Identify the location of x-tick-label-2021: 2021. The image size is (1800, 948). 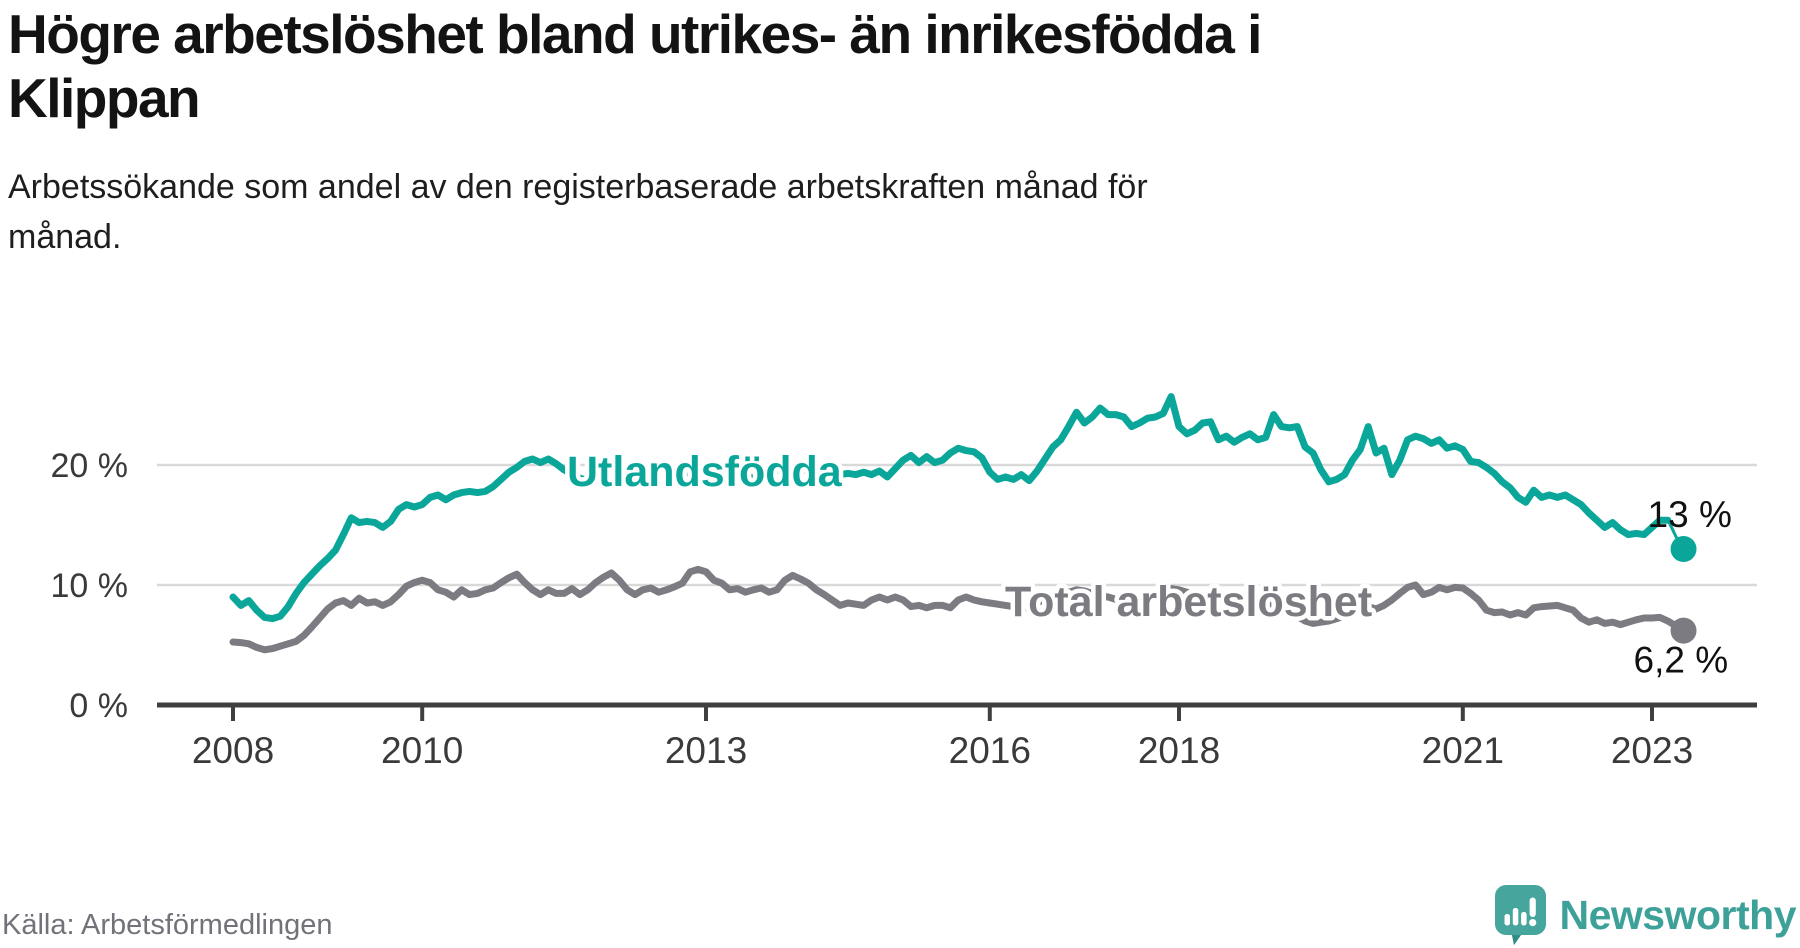
(1463, 750).